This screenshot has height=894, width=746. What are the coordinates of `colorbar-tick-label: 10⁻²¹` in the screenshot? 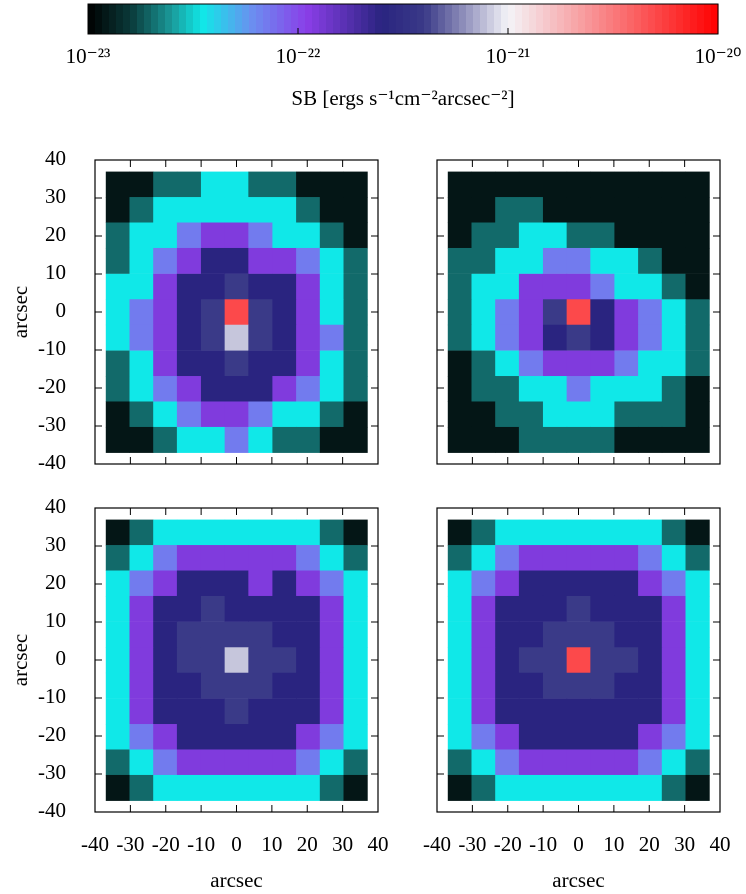 It's located at (508, 56).